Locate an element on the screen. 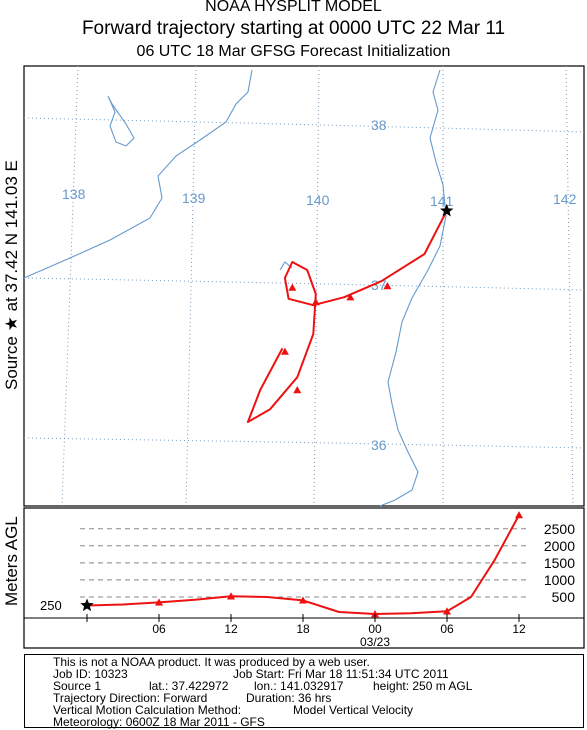 Image resolution: width=587 pixels, height=730 pixels. coastline-honshu-east is located at coordinates (413, 288).